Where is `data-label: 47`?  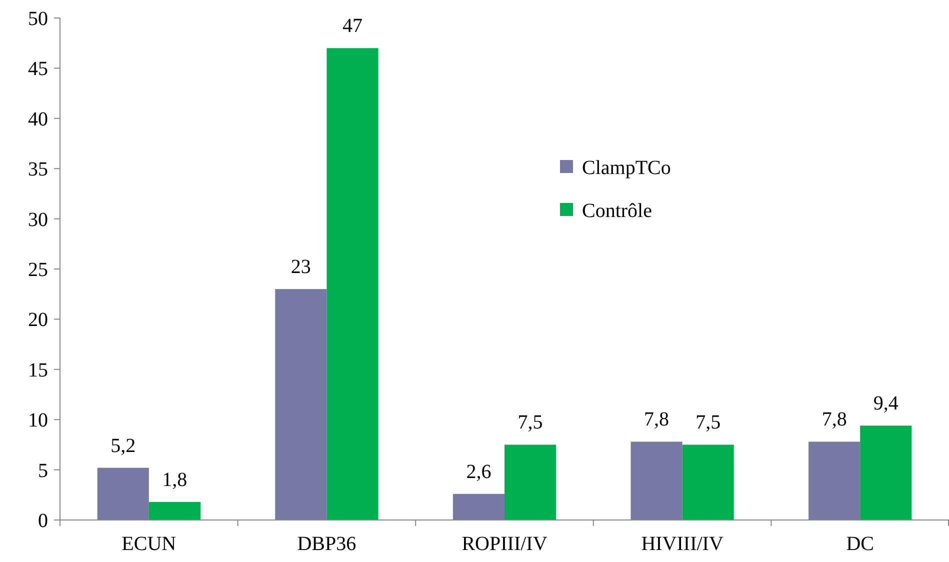
data-label: 47 is located at coordinates (352, 26).